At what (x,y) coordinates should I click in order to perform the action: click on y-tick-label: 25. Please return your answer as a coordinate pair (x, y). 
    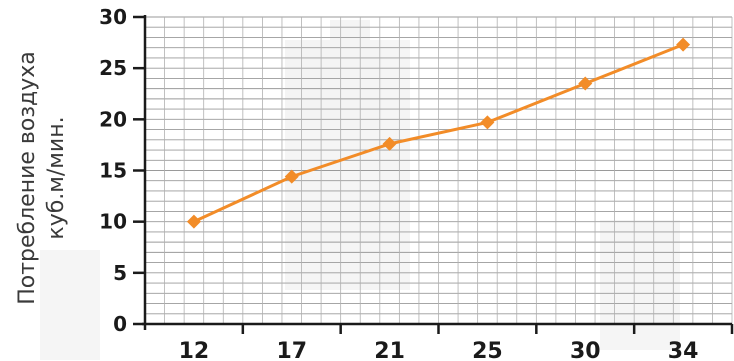
    Looking at the image, I should click on (113, 68).